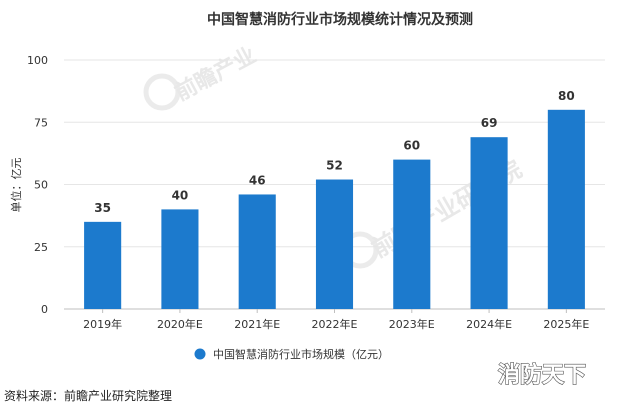  I want to click on data-label: 80, so click(566, 96).